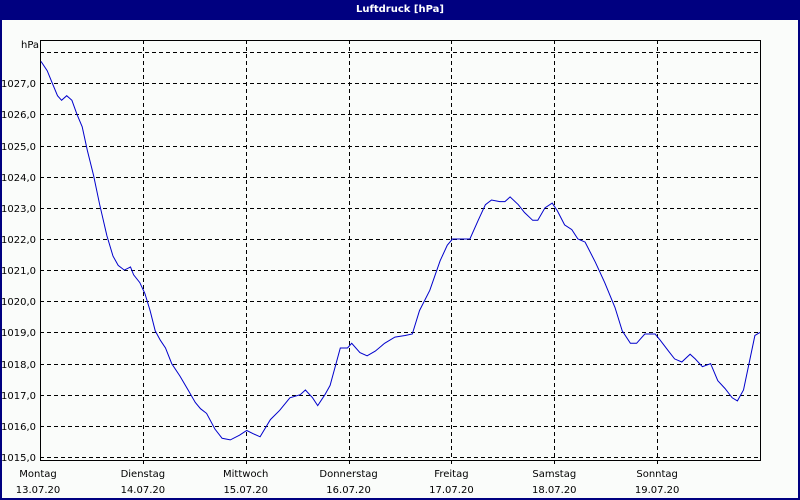 The width and height of the screenshot is (800, 500). Describe the element at coordinates (348, 474) in the screenshot. I see `x-tick-day: Donnerstag` at that location.